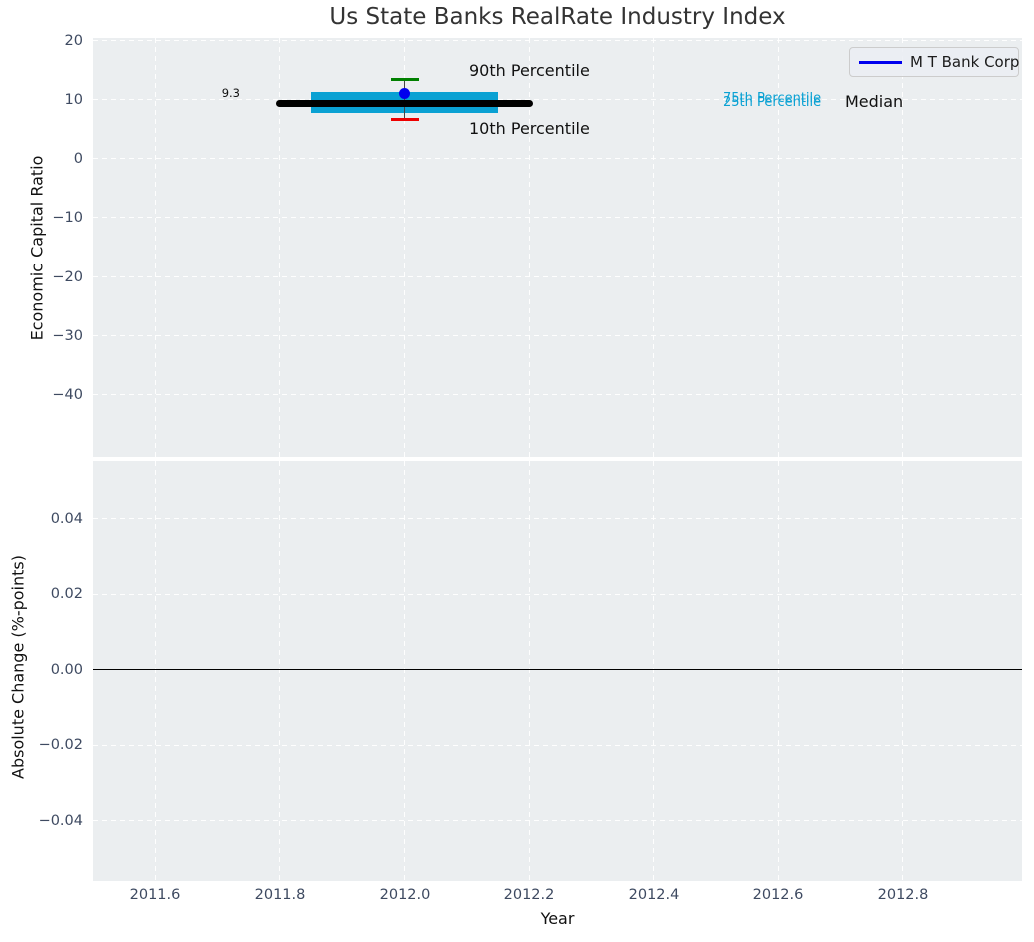  I want to click on top-ytick-20: 20, so click(73, 41).